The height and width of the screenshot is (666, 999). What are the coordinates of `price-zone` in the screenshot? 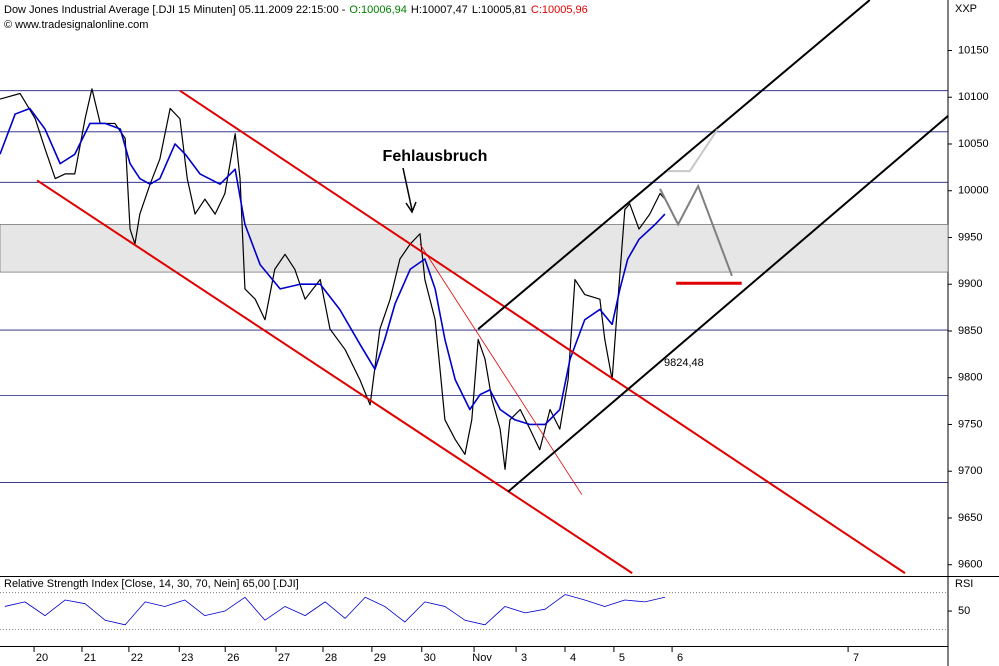 It's located at (474, 248).